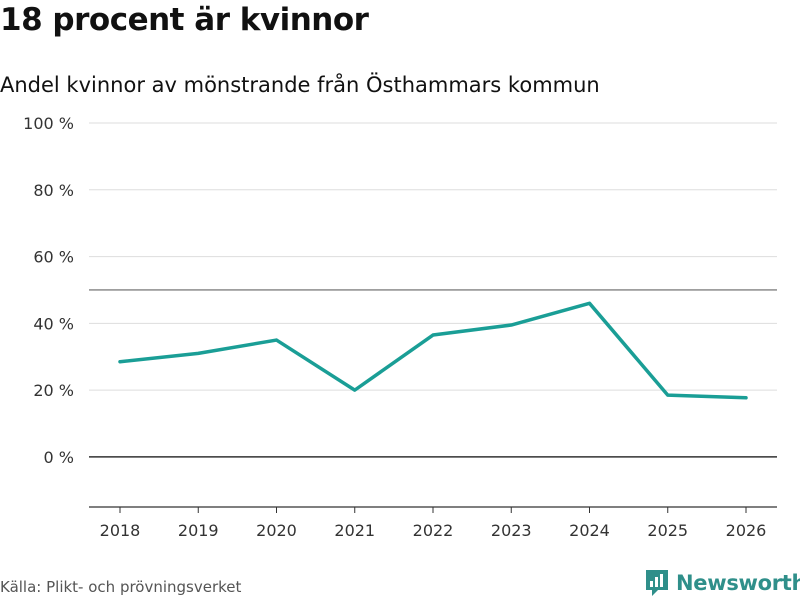  What do you see at coordinates (198, 530) in the screenshot?
I see `x-tick-label: 2019` at bounding box center [198, 530].